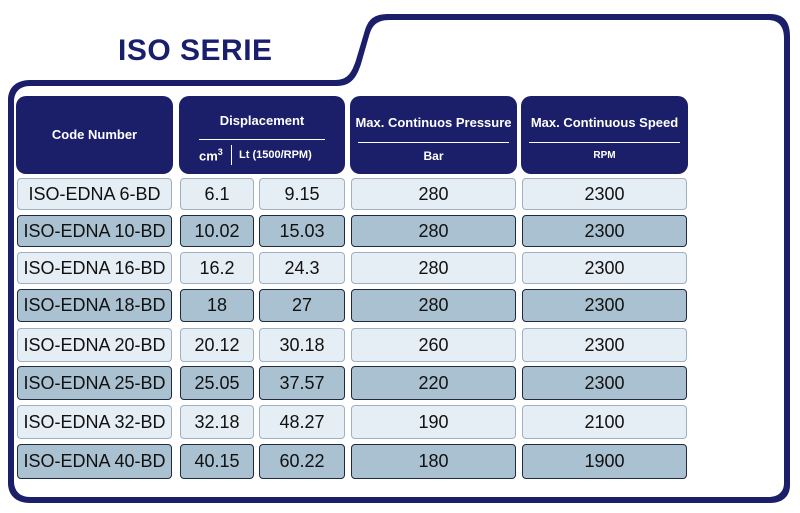 This screenshot has width=800, height=513. I want to click on cell-lt: 24.3, so click(302, 268).